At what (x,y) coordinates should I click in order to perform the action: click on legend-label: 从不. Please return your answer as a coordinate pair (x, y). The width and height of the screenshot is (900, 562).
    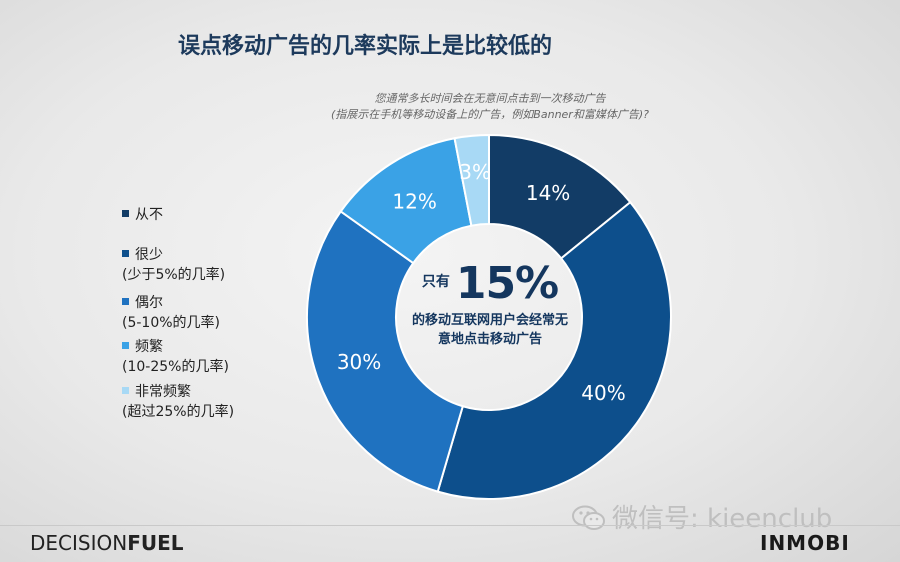
    Looking at the image, I should click on (149, 215).